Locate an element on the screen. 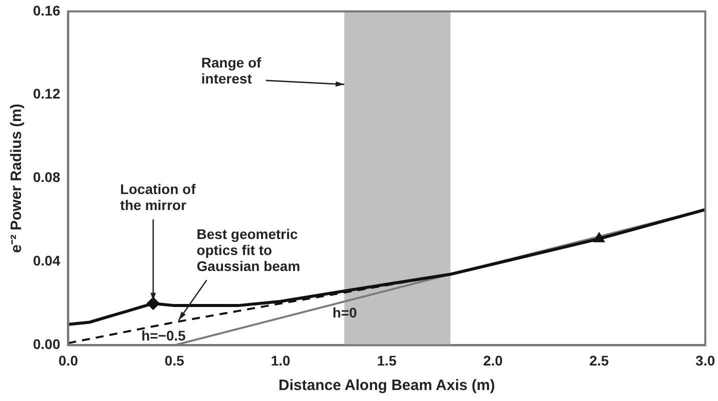  x-tick-label: 2.0 is located at coordinates (493, 360).